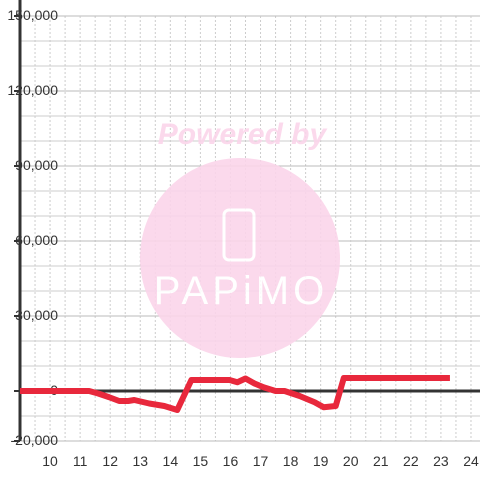 The width and height of the screenshot is (480, 485). Describe the element at coordinates (36, 315) in the screenshot. I see `y-tick-label: 30,000` at that location.